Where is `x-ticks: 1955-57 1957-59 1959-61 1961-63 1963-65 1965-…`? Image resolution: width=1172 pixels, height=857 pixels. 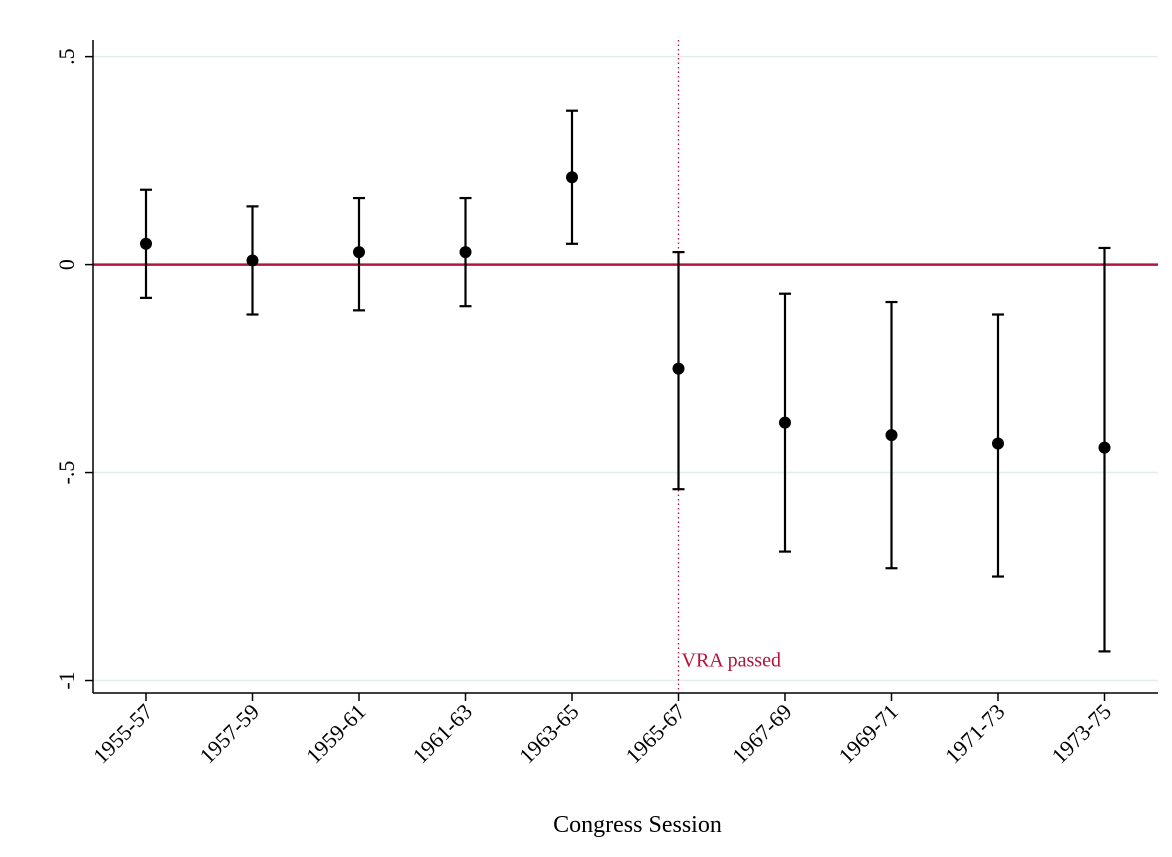
x-ticks: 1955-57 1957-59 1959-61 1961-63 1963-65 1965-… is located at coordinates (602, 730).